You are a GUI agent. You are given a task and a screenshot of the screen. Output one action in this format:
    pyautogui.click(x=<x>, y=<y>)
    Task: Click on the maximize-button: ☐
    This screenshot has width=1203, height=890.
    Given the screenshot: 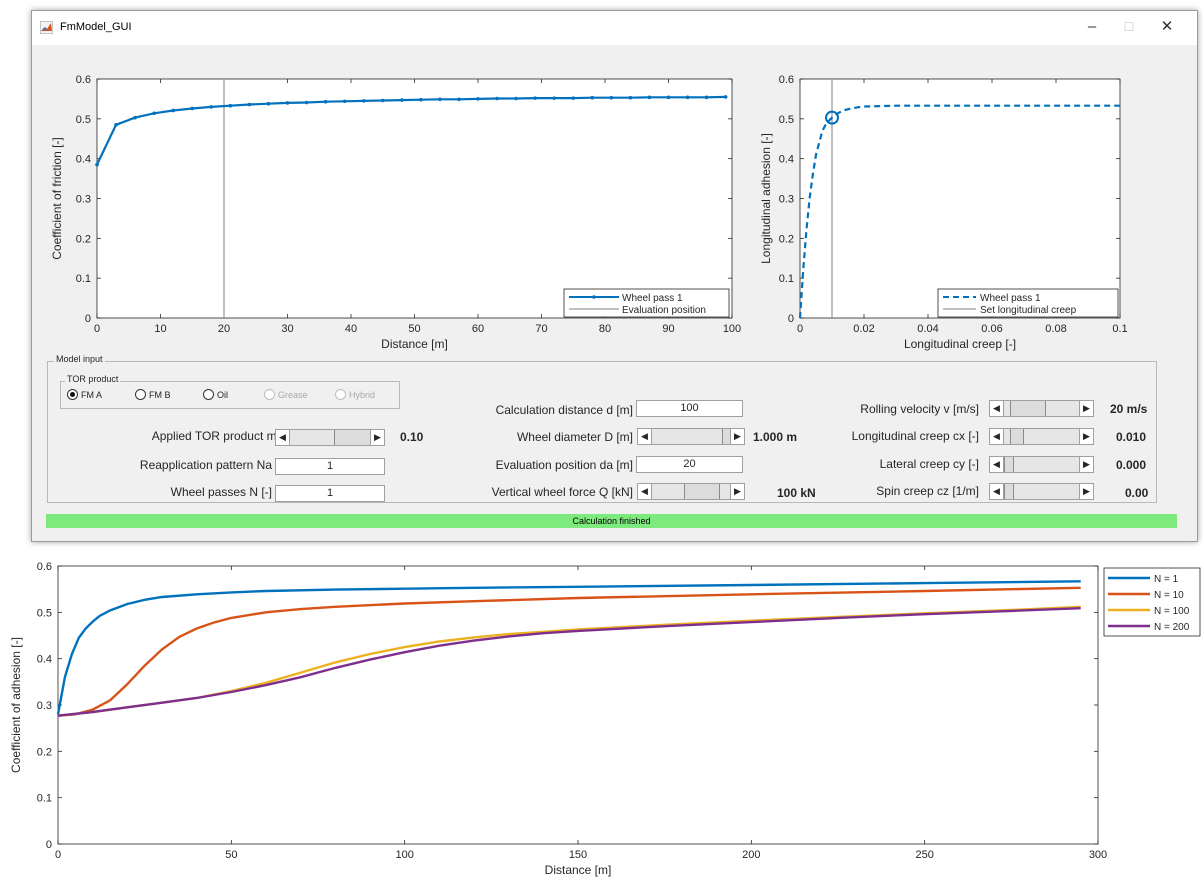 What is the action you would take?
    pyautogui.click(x=1129, y=27)
    